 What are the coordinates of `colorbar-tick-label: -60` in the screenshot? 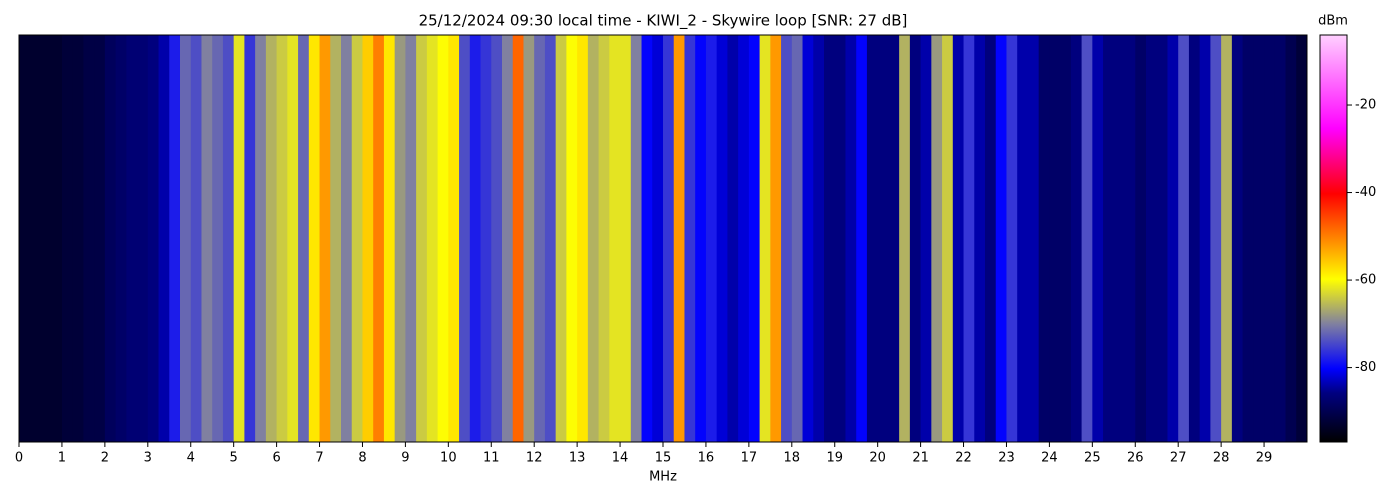 It's located at (1365, 280).